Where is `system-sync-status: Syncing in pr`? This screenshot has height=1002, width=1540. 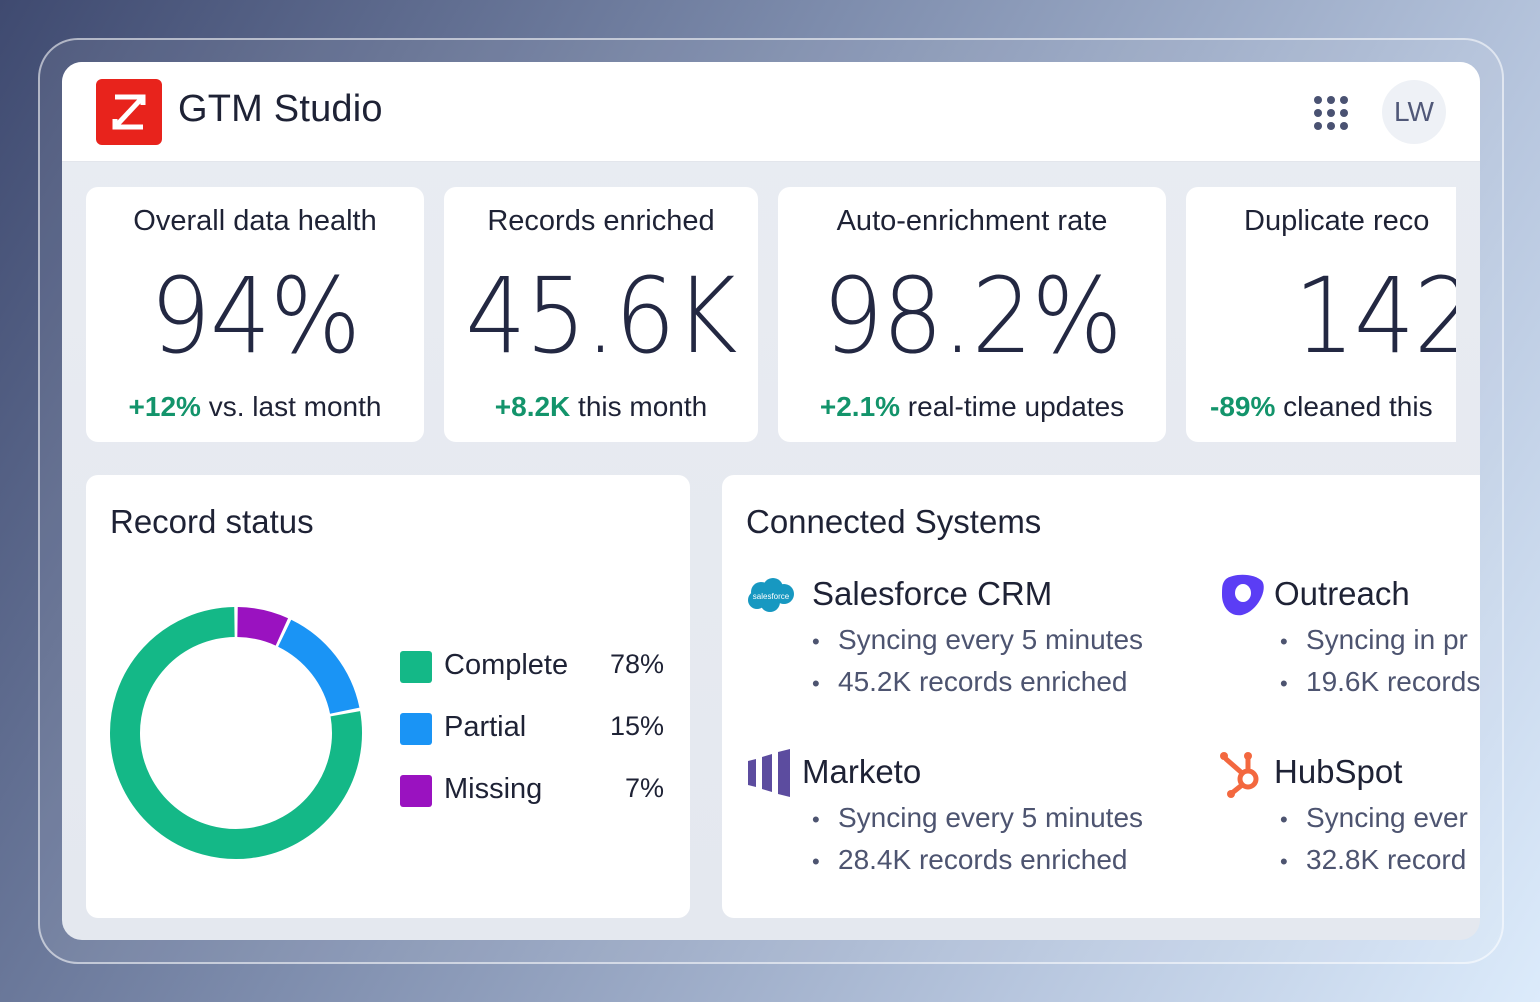
system-sync-status: Syncing in pr is located at coordinates (1380, 640).